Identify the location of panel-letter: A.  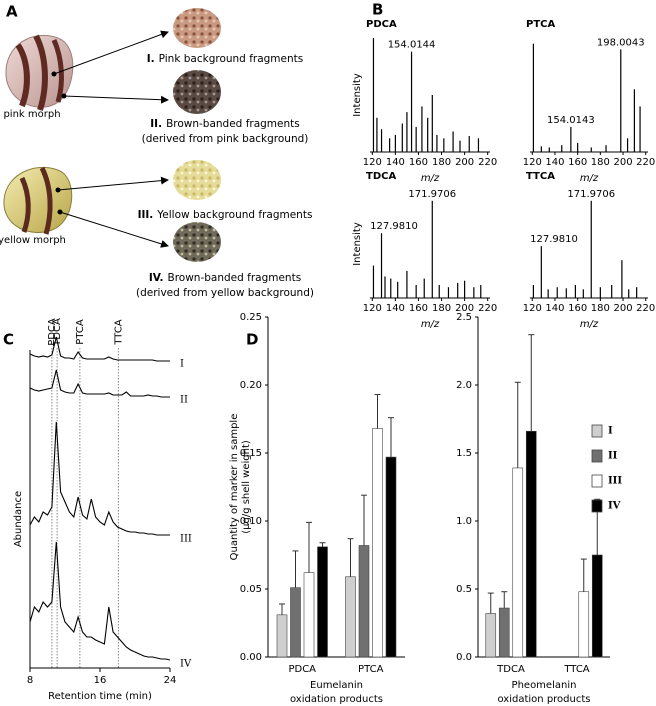
(12, 12).